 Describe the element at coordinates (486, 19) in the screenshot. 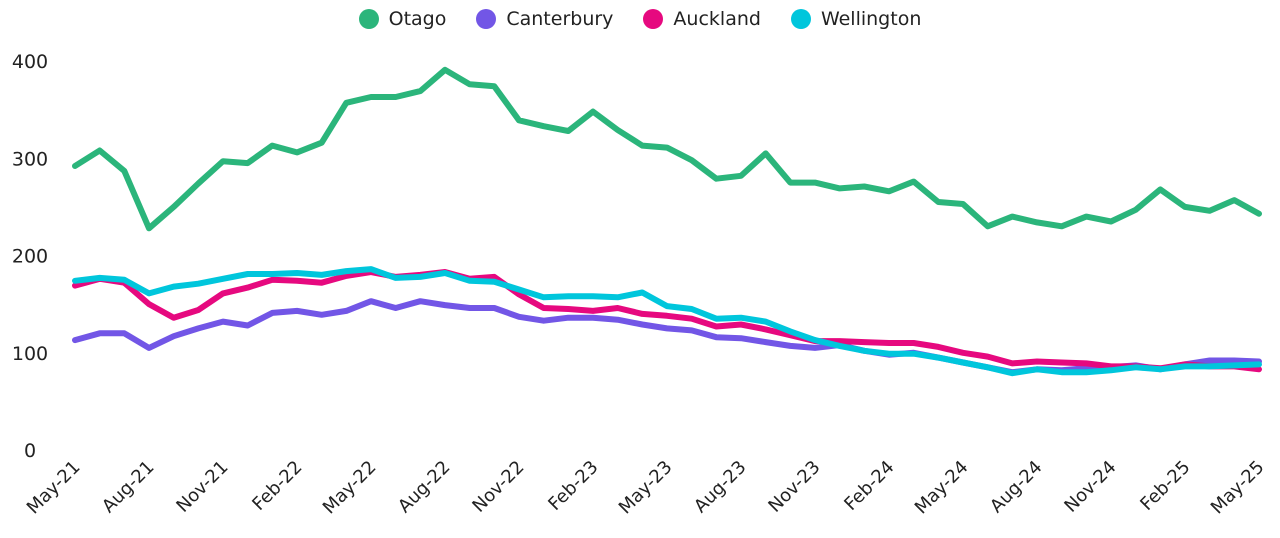

I see `legend-marker-canterbury` at that location.